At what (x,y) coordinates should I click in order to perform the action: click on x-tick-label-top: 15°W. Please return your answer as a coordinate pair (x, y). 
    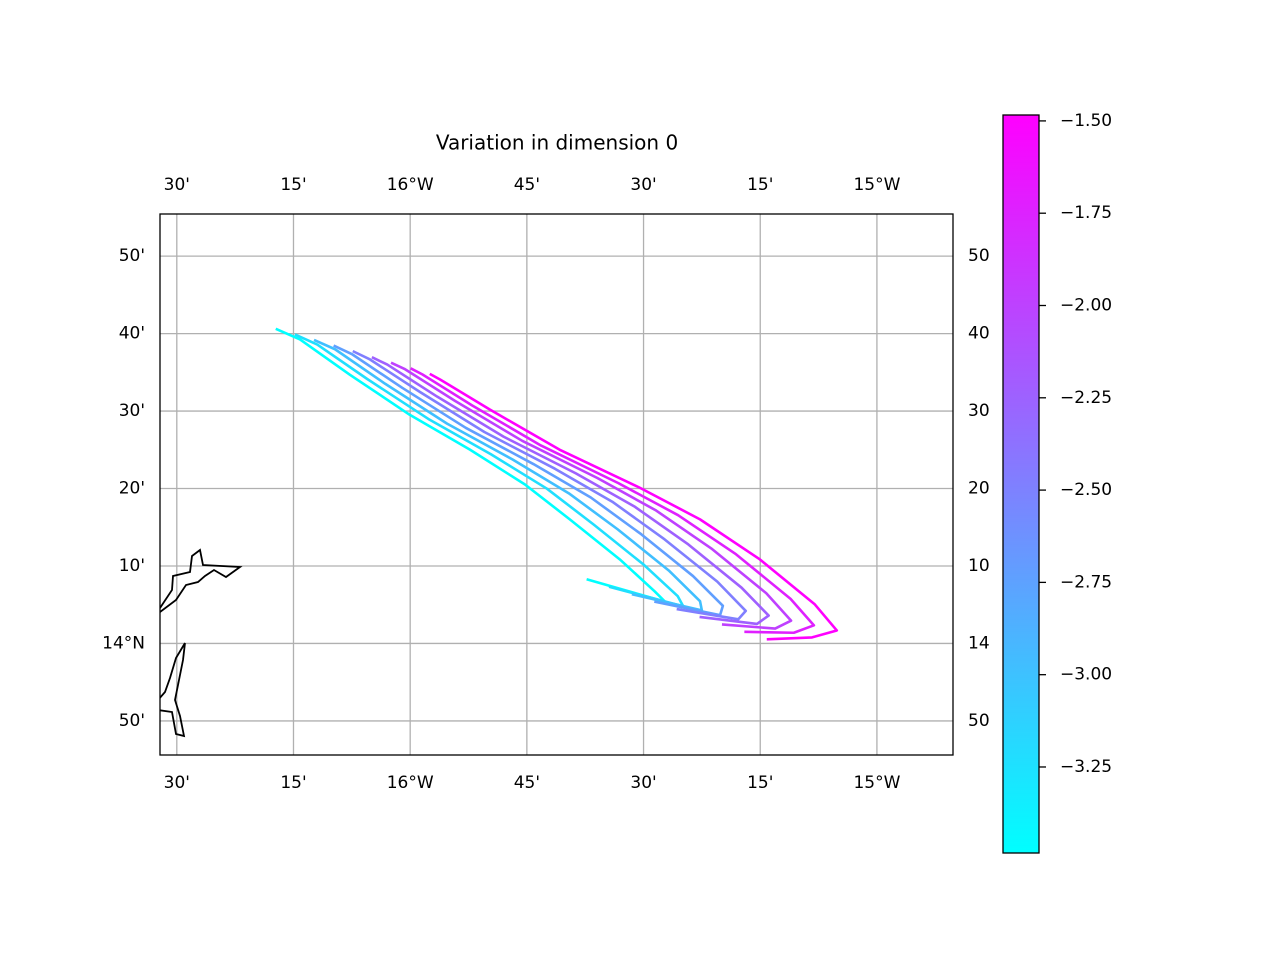
    Looking at the image, I should click on (876, 185).